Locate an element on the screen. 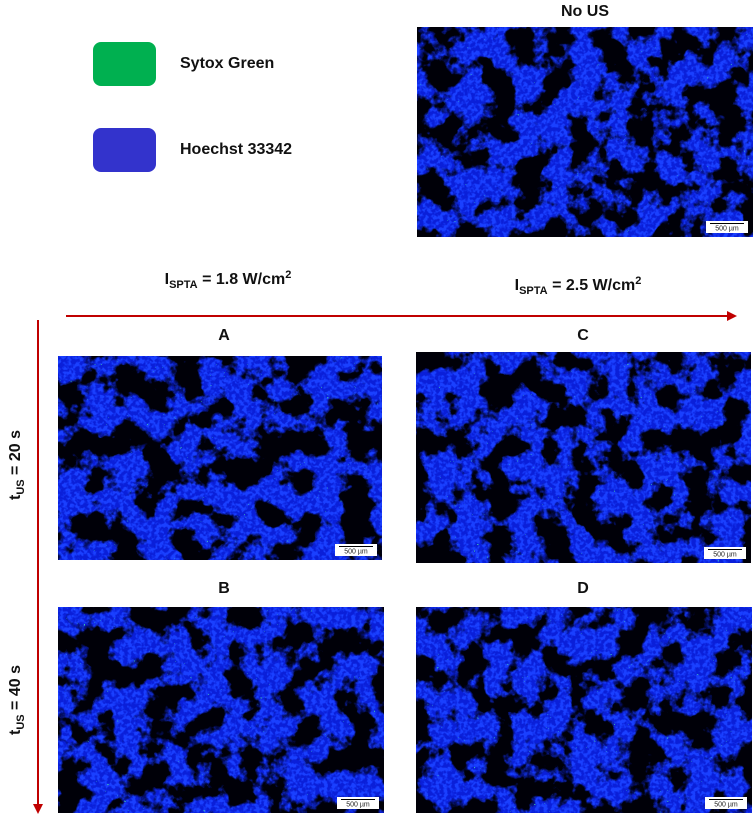 The width and height of the screenshot is (753, 818). label-text: = 40 s is located at coordinates (15, 689).